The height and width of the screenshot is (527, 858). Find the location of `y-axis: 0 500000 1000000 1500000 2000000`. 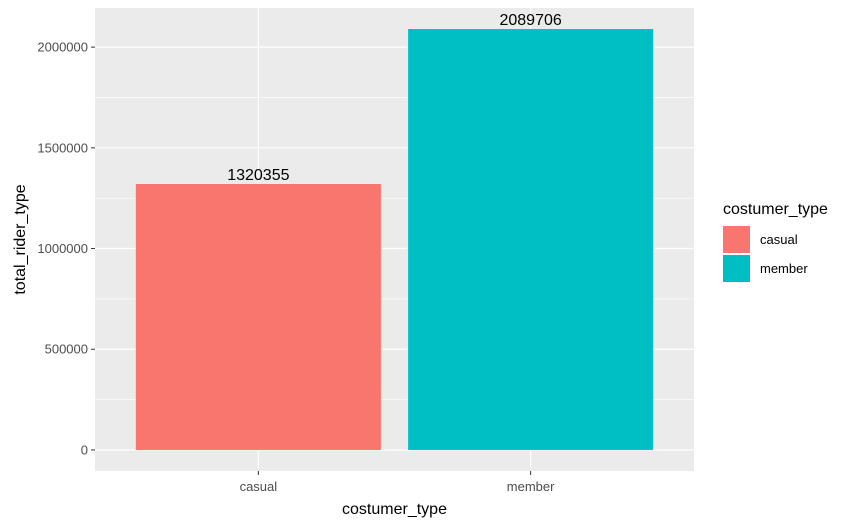

y-axis: 0 500000 1000000 1500000 2000000 is located at coordinates (66, 248).